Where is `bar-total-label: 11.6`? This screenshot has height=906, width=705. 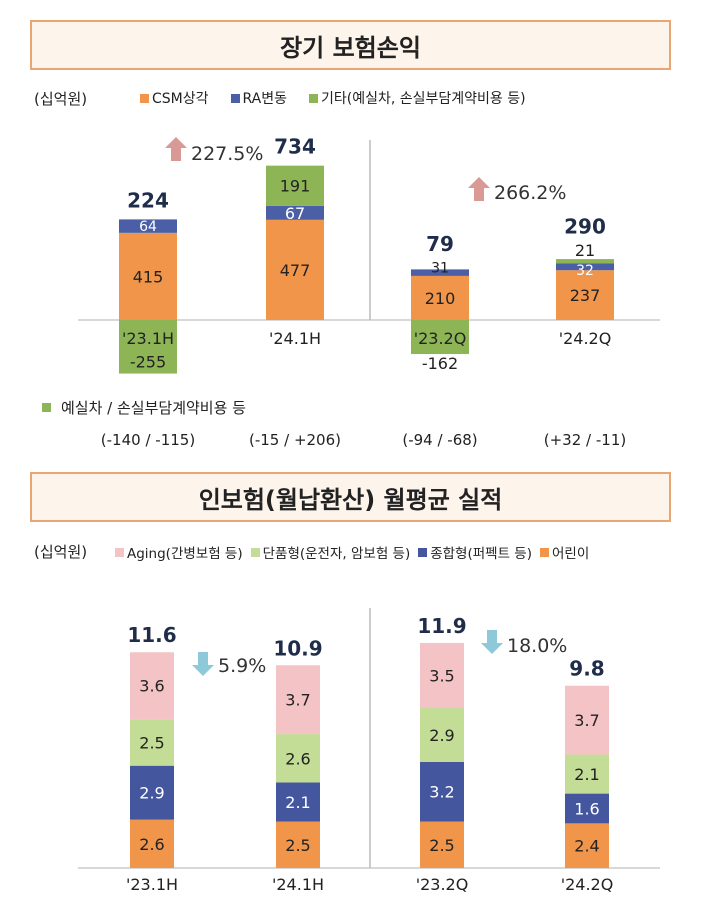
bar-total-label: 11.6 is located at coordinates (151, 635).